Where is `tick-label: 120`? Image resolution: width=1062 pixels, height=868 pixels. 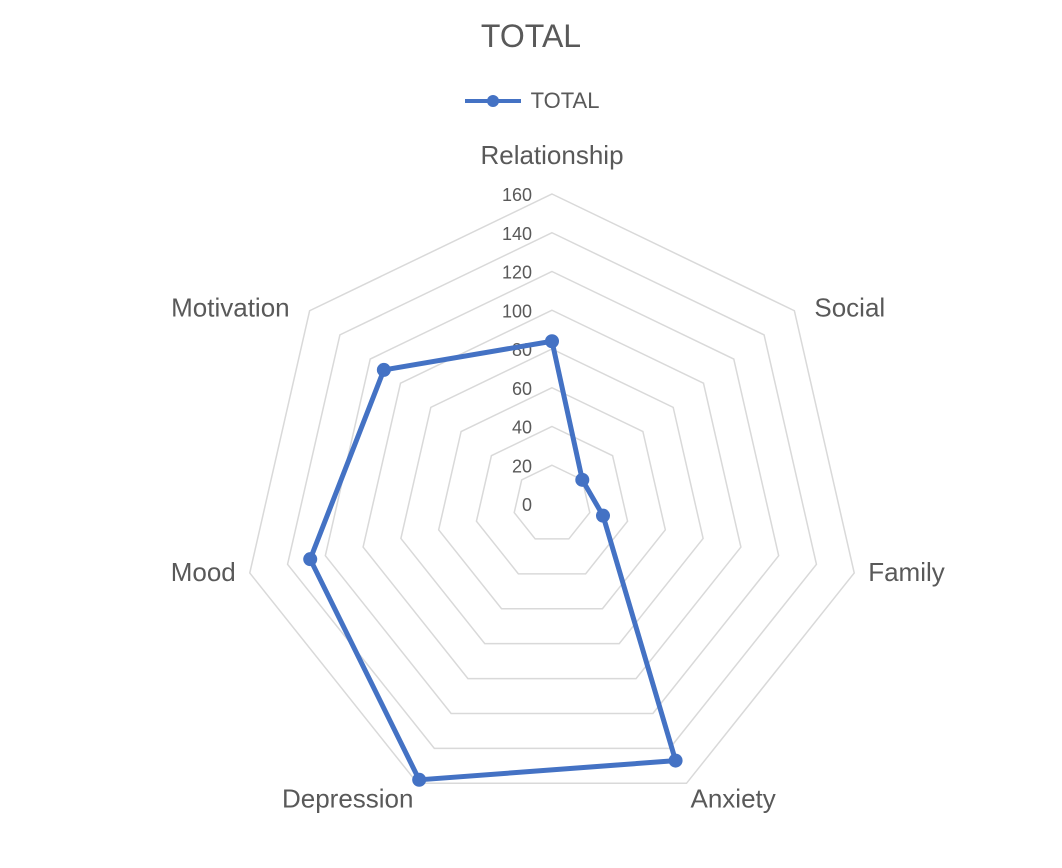 tick-label: 120 is located at coordinates (517, 273).